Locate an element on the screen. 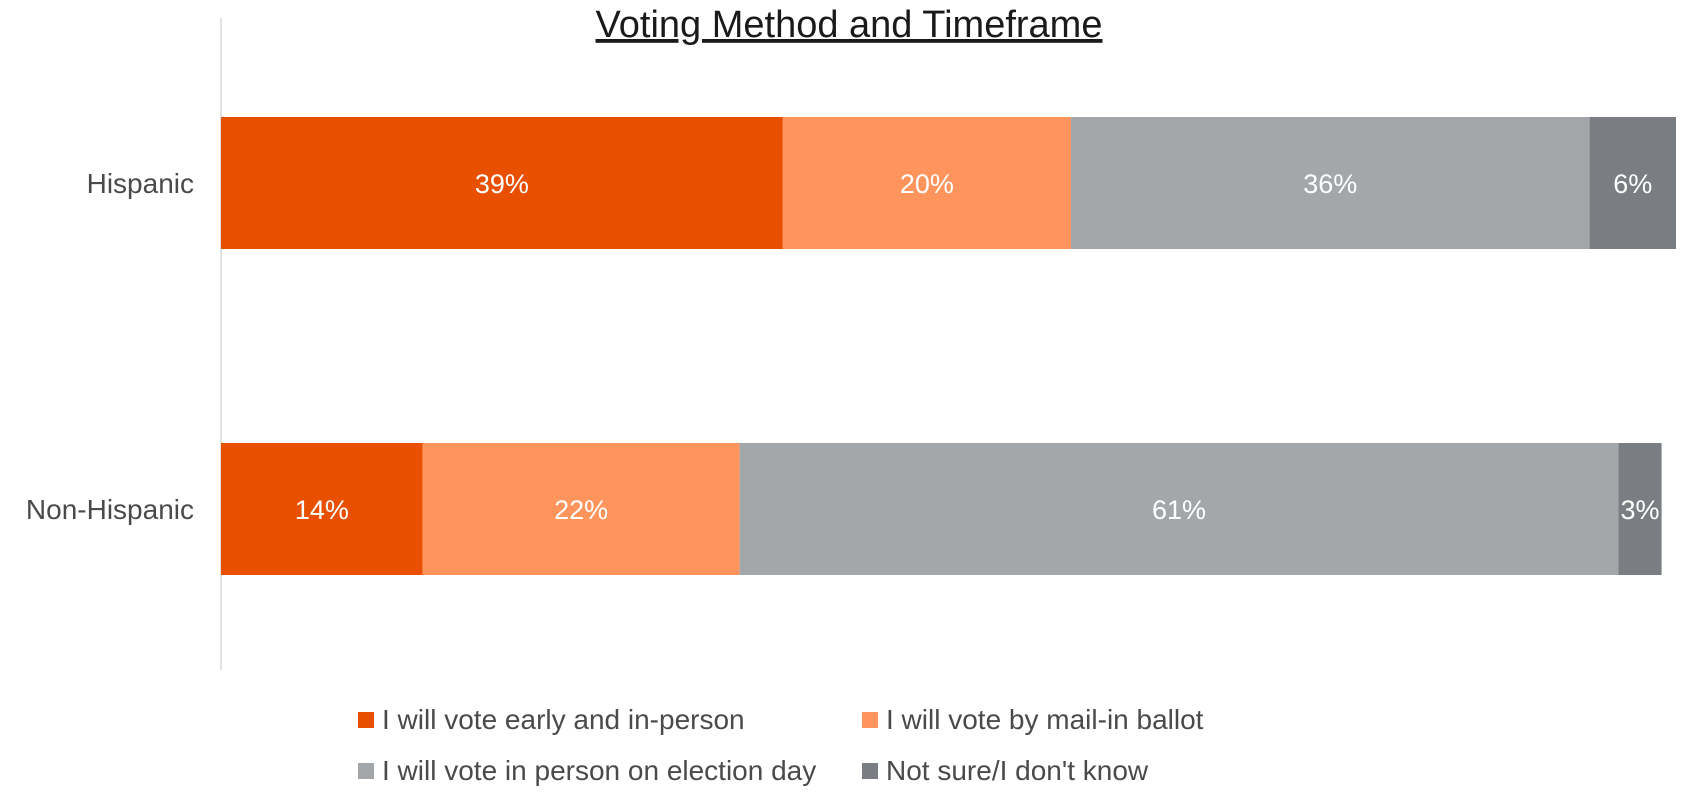  category-label: Hispanic is located at coordinates (140, 183).